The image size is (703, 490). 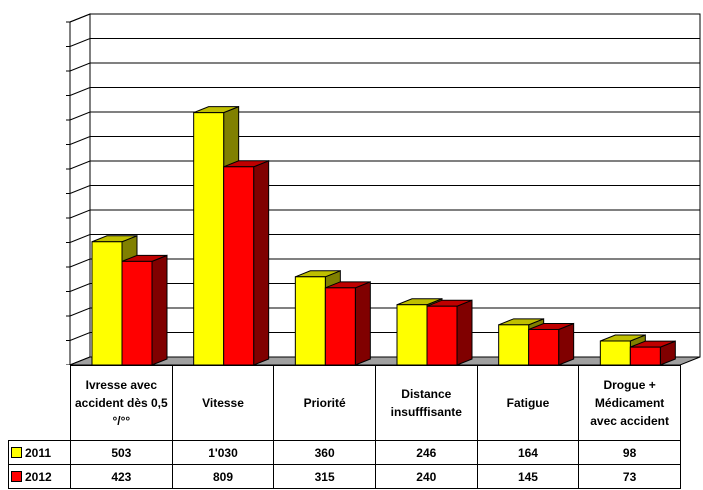 What do you see at coordinates (426, 476) in the screenshot?
I see `value-label: 240` at bounding box center [426, 476].